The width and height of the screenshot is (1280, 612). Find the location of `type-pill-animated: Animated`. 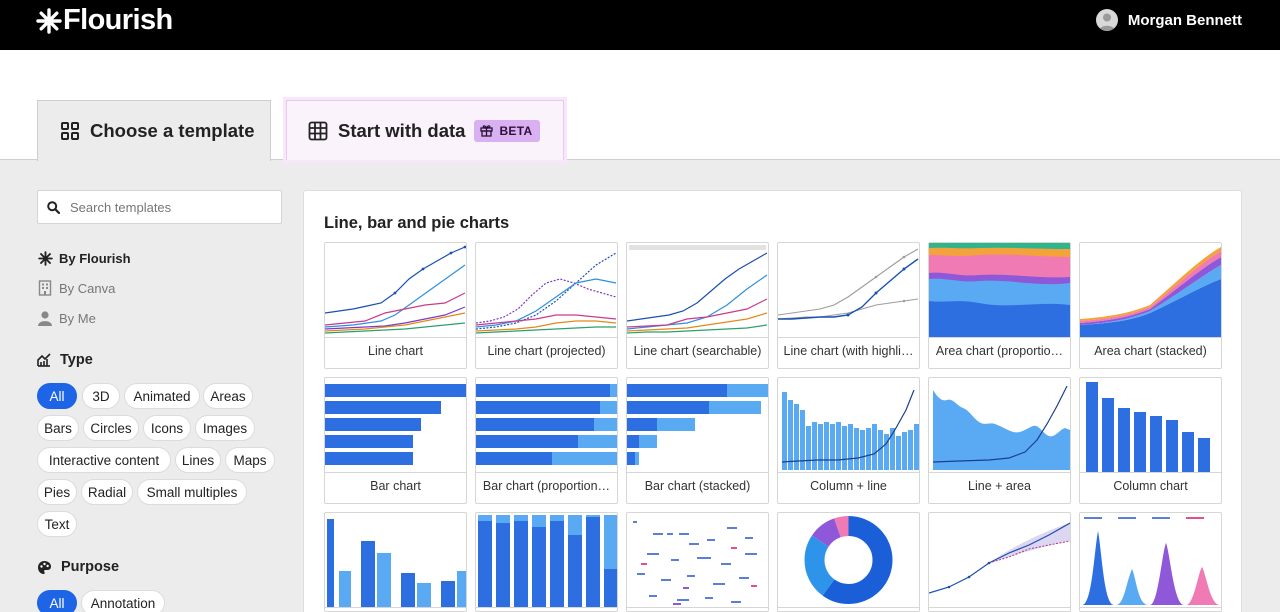

type-pill-animated: Animated is located at coordinates (162, 396).